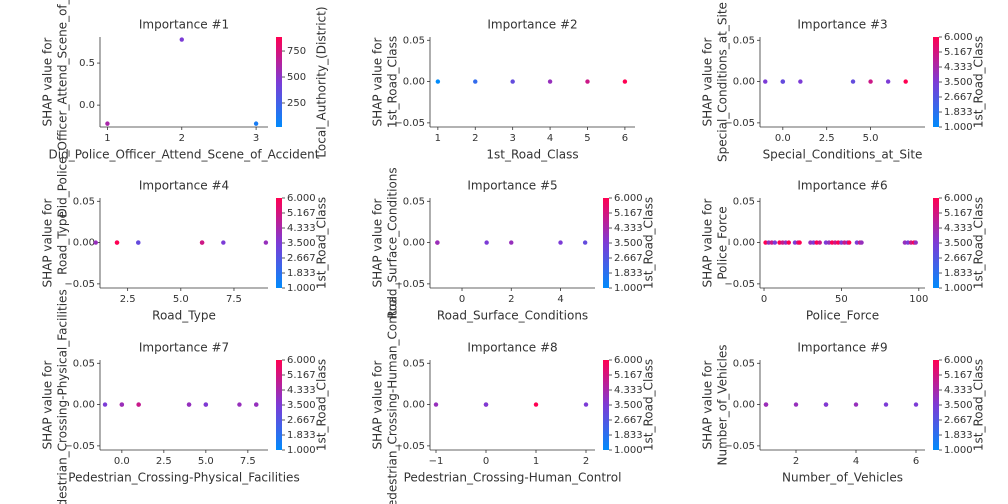  What do you see at coordinates (723, 82) in the screenshot?
I see `y-axis-label: Special_Conditions_at_Site` at bounding box center [723, 82].